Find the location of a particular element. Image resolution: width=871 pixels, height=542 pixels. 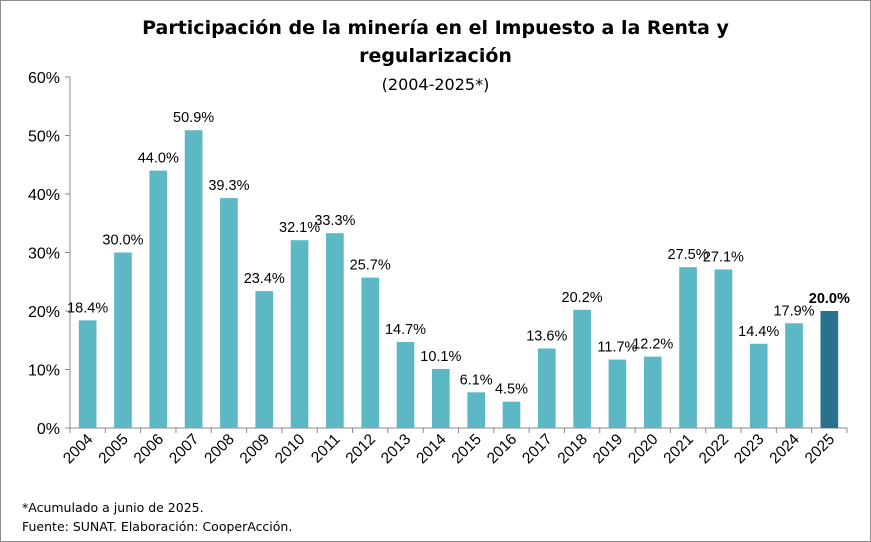

y-tick-label: 0% is located at coordinates (48, 429).